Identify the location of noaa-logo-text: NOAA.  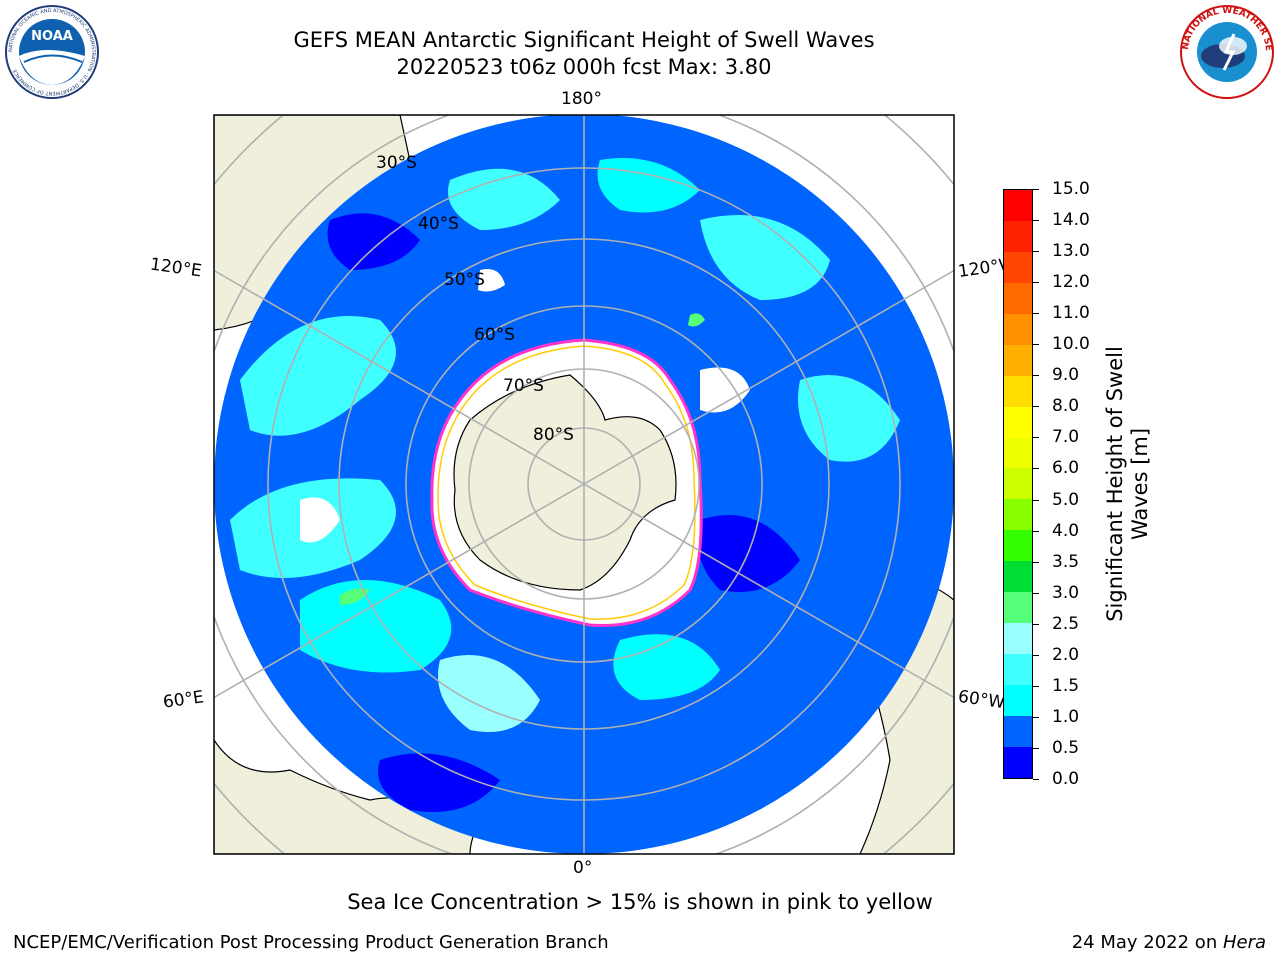
(52, 36).